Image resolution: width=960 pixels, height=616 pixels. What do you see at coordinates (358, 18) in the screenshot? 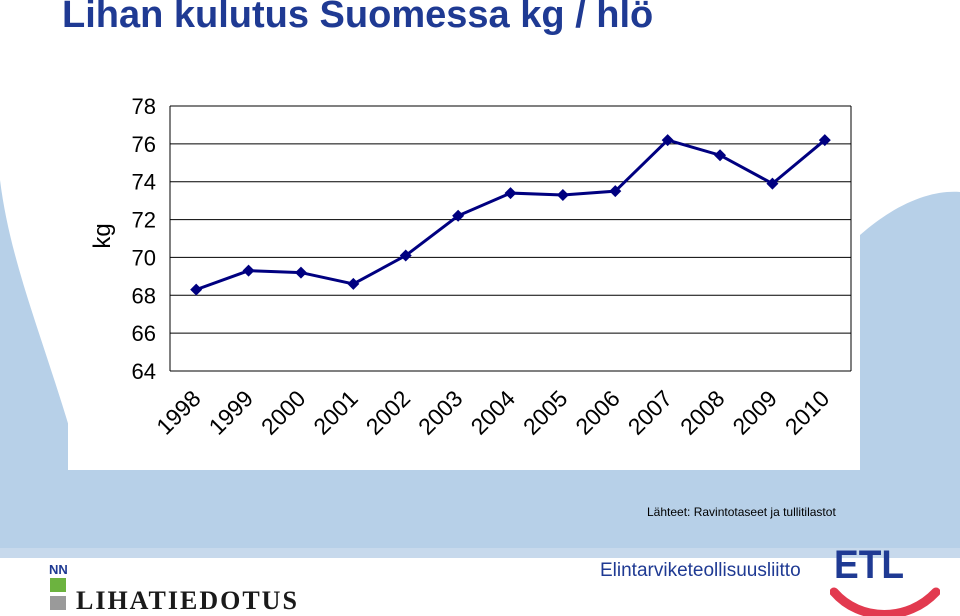
I see `page-title: Lihan kulutus Suomessa kg / hlö` at bounding box center [358, 18].